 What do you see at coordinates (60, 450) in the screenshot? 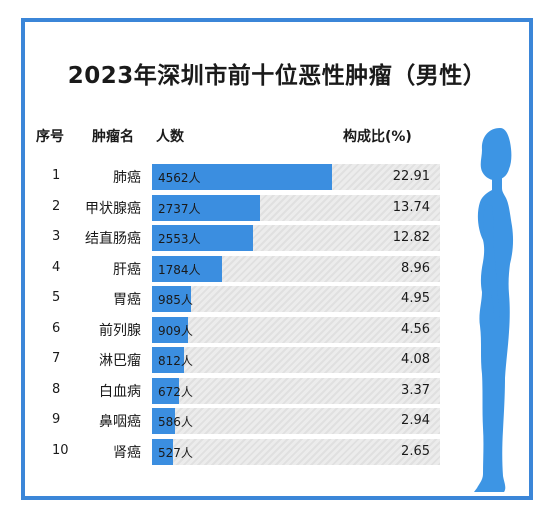
I see `row-rank: 10` at bounding box center [60, 450].